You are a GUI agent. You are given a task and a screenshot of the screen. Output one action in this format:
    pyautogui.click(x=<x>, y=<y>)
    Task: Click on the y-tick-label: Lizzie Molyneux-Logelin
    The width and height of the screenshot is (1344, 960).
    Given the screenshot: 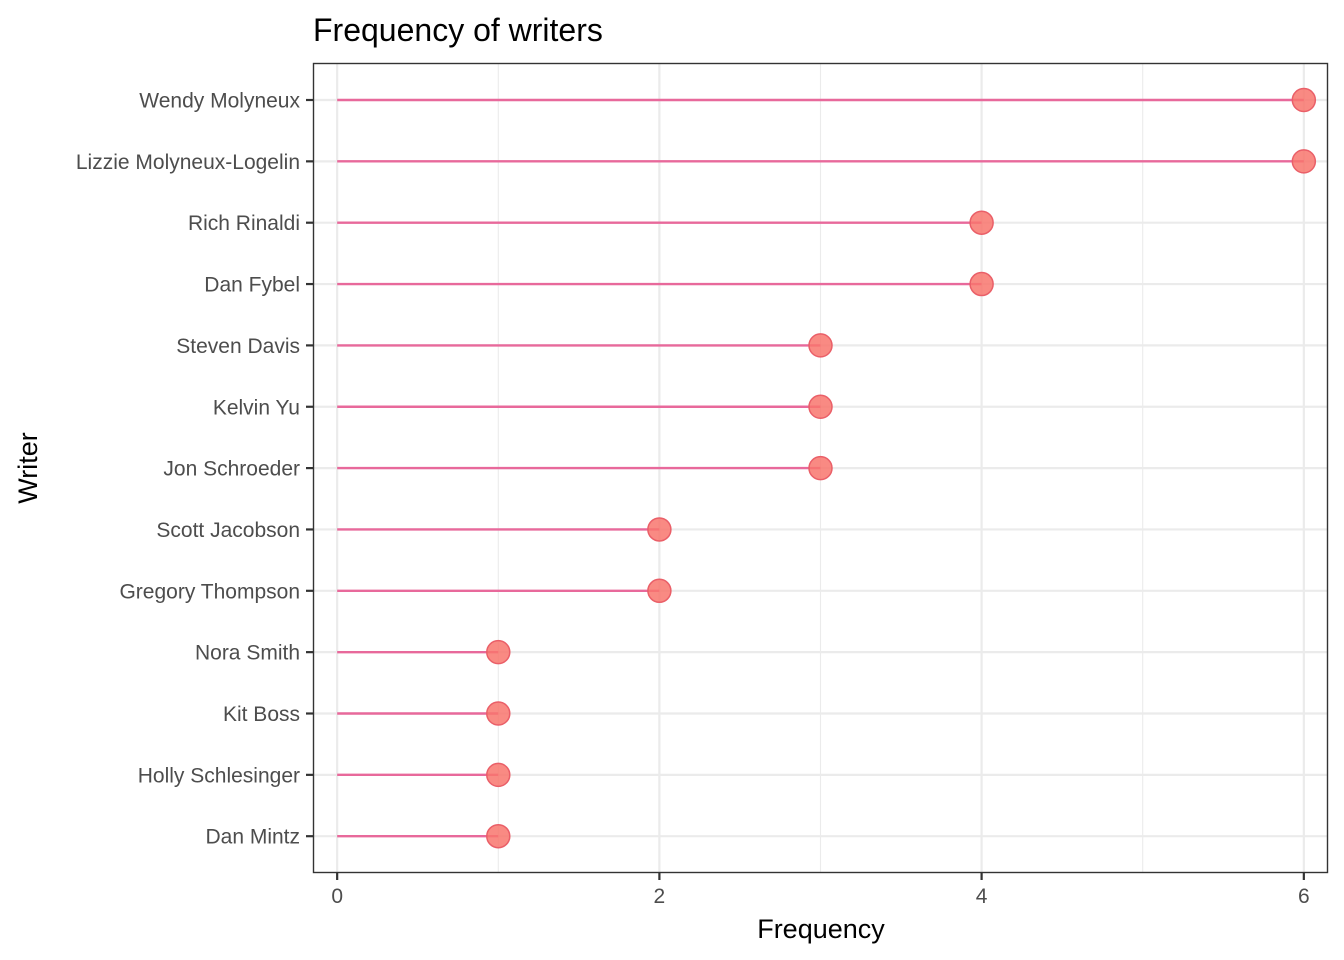 What is the action you would take?
    pyautogui.click(x=188, y=162)
    